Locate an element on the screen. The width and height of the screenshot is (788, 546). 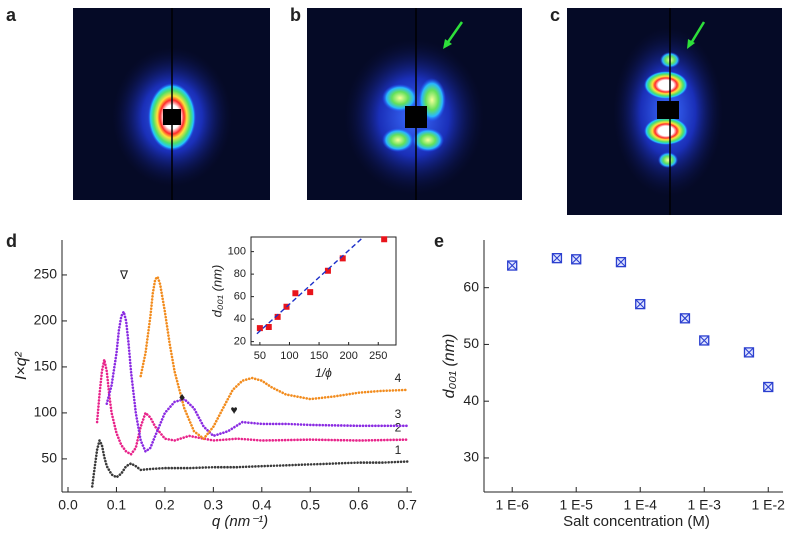
x-tick-label: 0.2 is located at coordinates (165, 505).